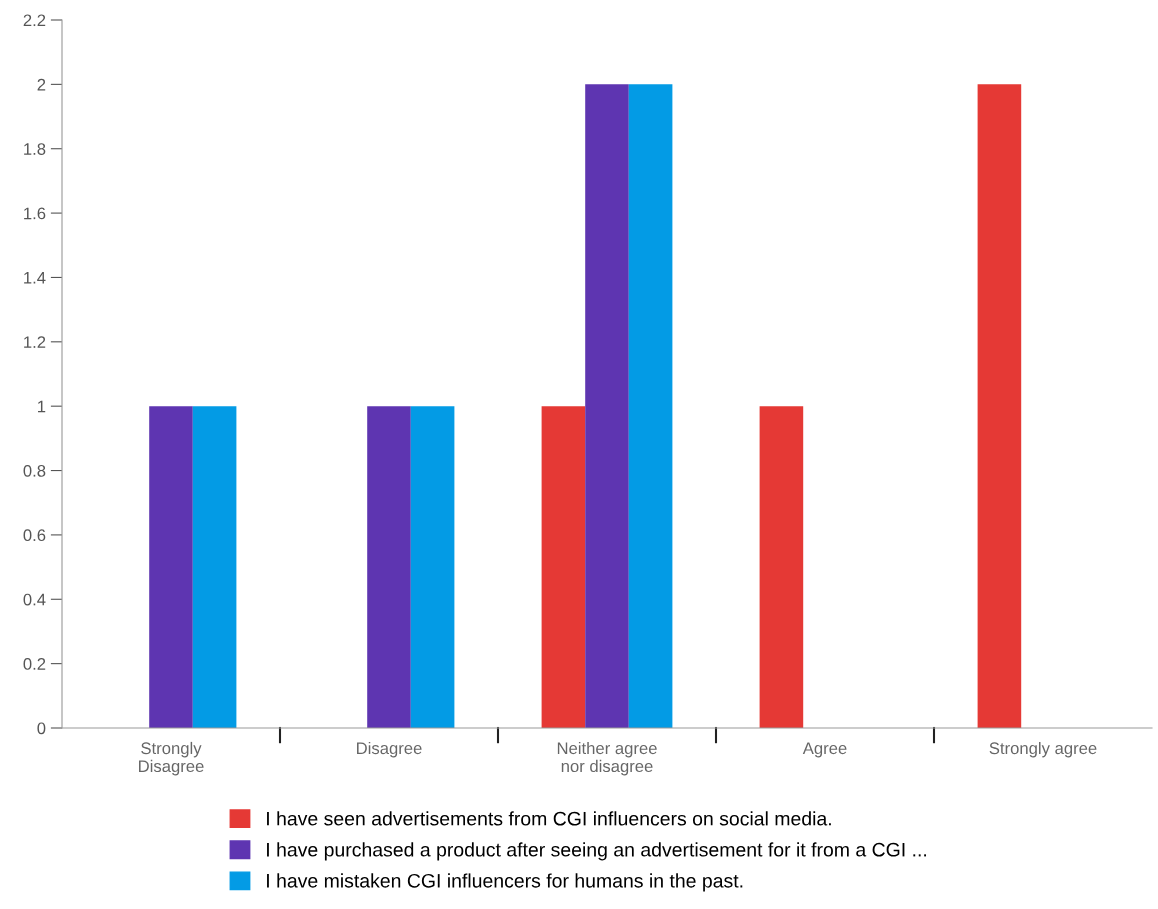 This screenshot has width=1158, height=909. I want to click on y-tick-label: 2.2, so click(34, 20).